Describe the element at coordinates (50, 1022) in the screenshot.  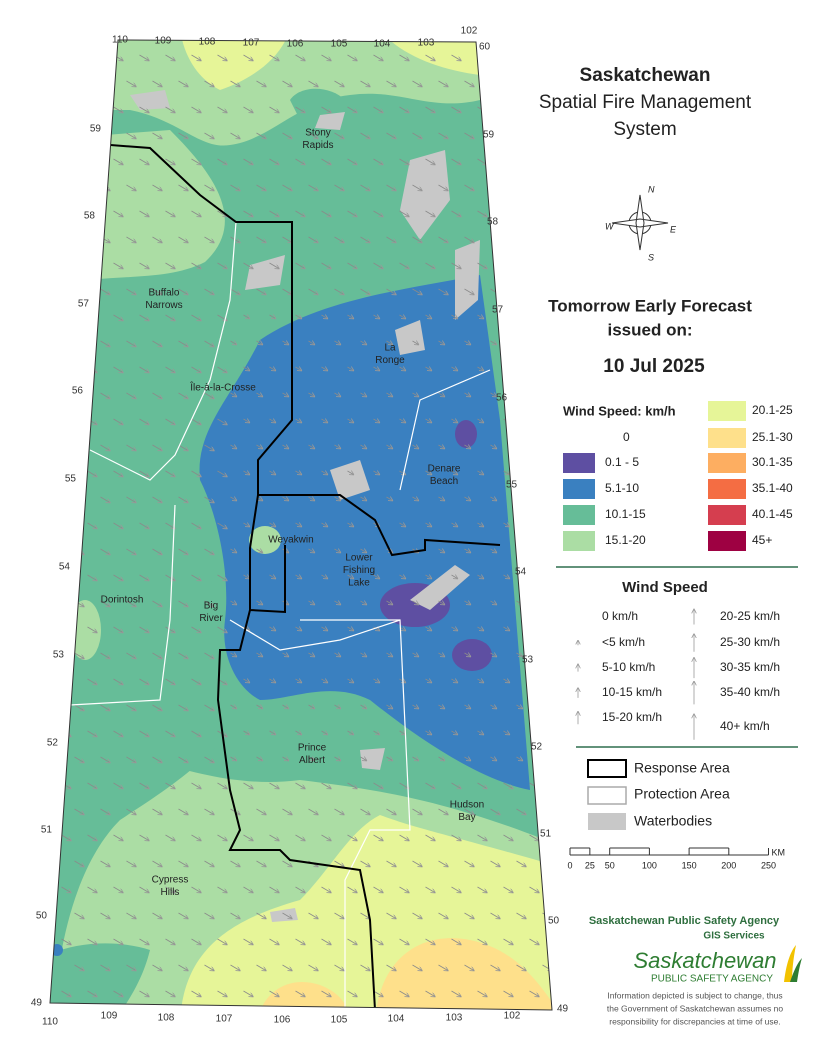
I see `coordinate-label: 110` at that location.